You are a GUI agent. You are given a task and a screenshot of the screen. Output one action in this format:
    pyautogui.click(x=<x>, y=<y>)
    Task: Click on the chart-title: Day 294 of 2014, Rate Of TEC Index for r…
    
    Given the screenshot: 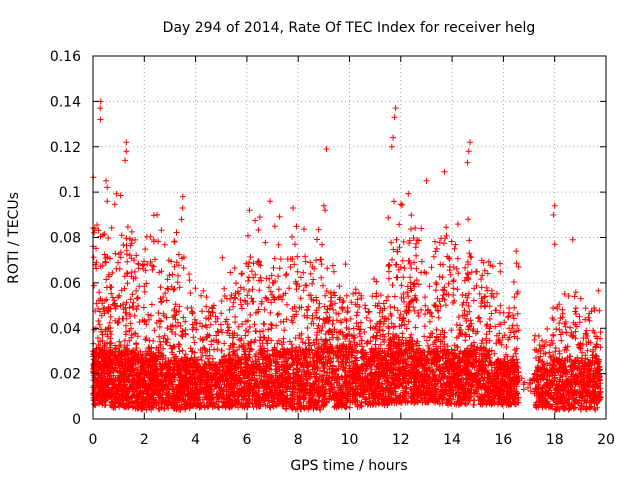 What is the action you would take?
    pyautogui.click(x=349, y=28)
    